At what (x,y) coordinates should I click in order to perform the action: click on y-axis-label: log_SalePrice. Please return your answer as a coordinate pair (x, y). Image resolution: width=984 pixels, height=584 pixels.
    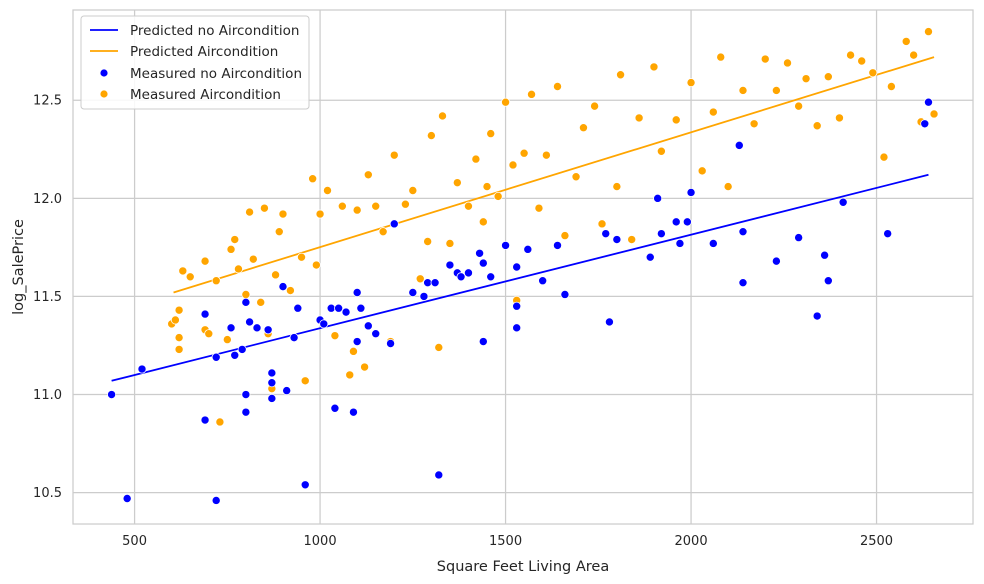
    Looking at the image, I should click on (19, 267).